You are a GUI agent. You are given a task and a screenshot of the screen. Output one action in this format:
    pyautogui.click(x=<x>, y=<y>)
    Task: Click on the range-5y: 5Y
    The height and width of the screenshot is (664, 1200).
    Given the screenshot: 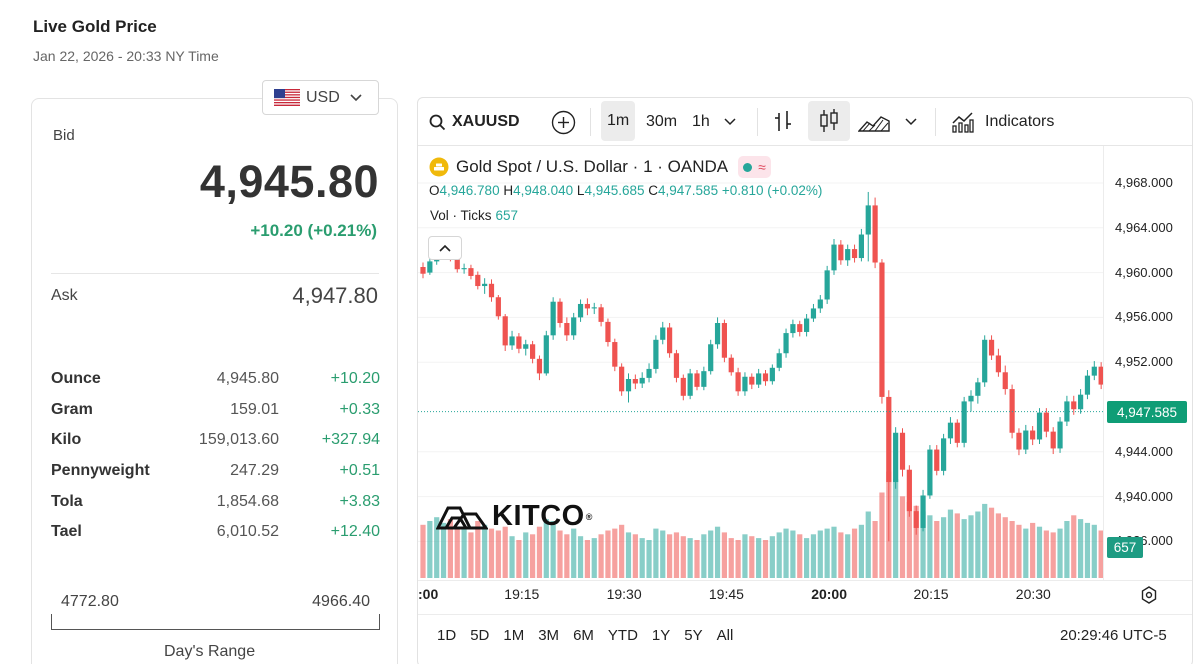 What is the action you would take?
    pyautogui.click(x=693, y=635)
    